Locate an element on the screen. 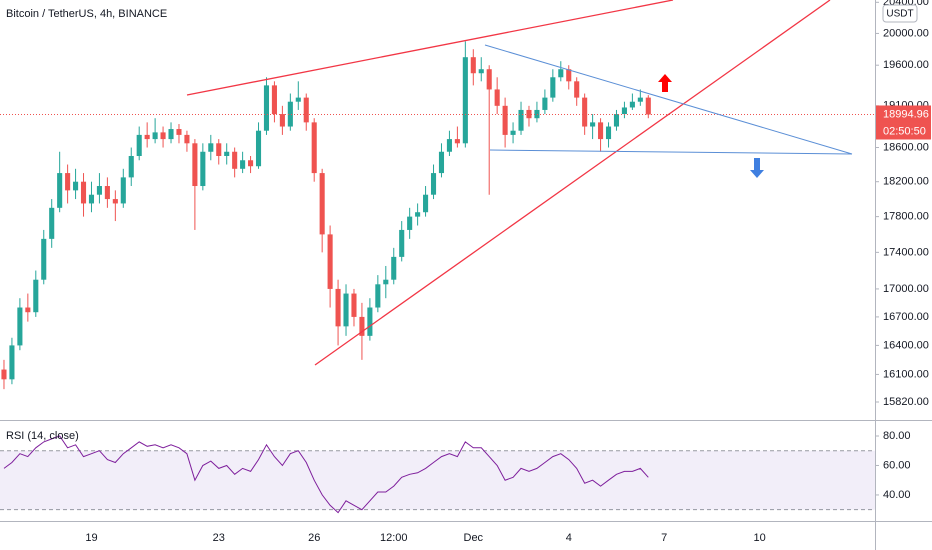 This screenshot has width=932, height=550. indicator-label: RSI (14, close) is located at coordinates (42, 436).